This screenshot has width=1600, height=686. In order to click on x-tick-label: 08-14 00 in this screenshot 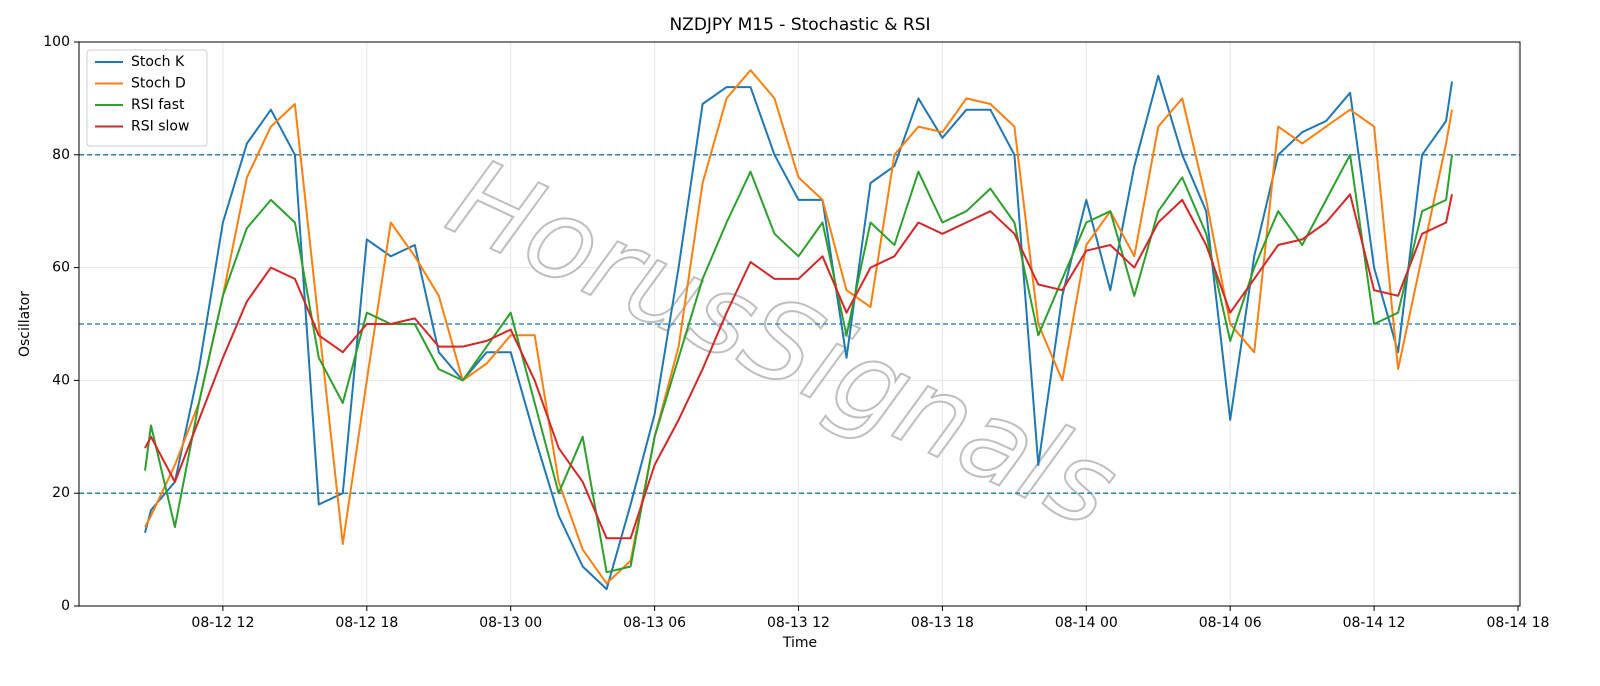, I will do `click(1086, 623)`.